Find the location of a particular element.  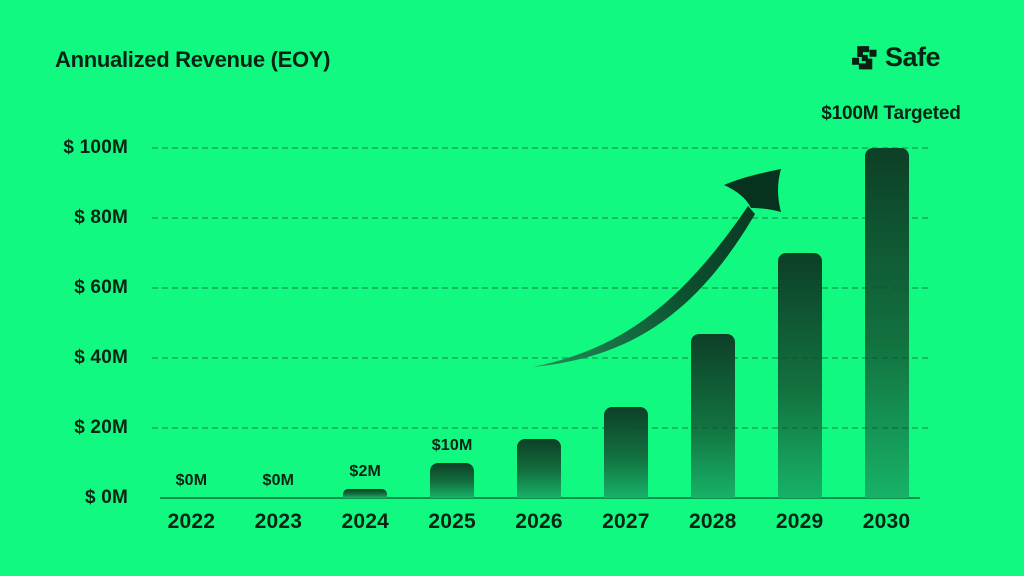

bar-column-2025: $10M is located at coordinates (452, 323).